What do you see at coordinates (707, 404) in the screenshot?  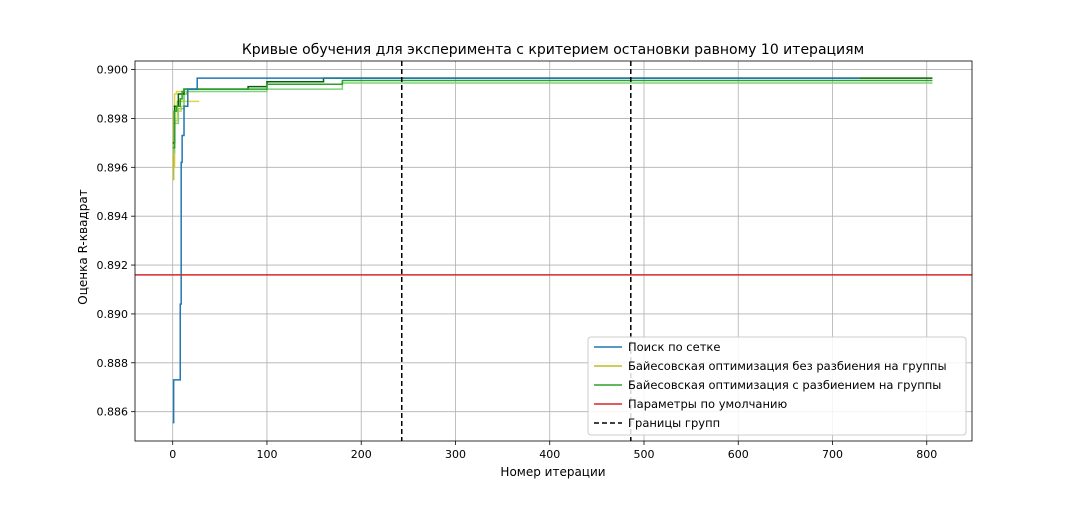 I see `legend-label-3: Параметры по умолчанию` at bounding box center [707, 404].